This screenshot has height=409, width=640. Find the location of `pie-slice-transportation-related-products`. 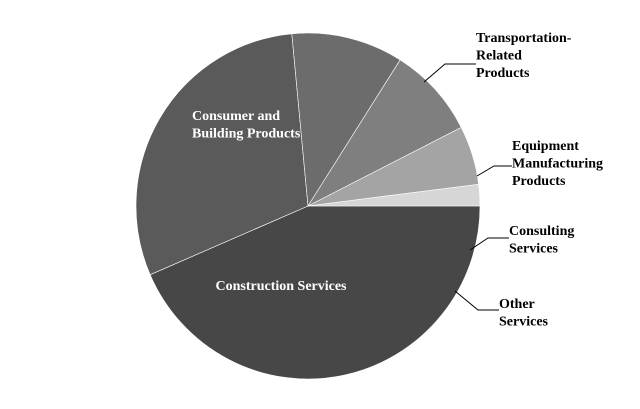

pie-slice-transportation-related-products is located at coordinates (346, 119).